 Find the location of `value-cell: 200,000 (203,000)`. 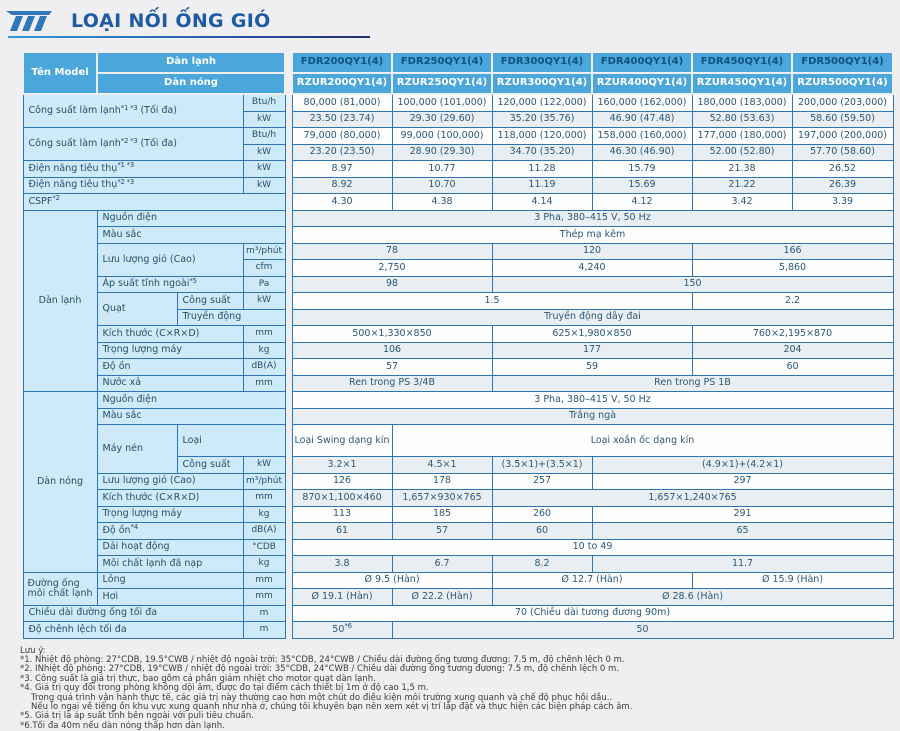

value-cell: 200,000 (203,000) is located at coordinates (842, 102).